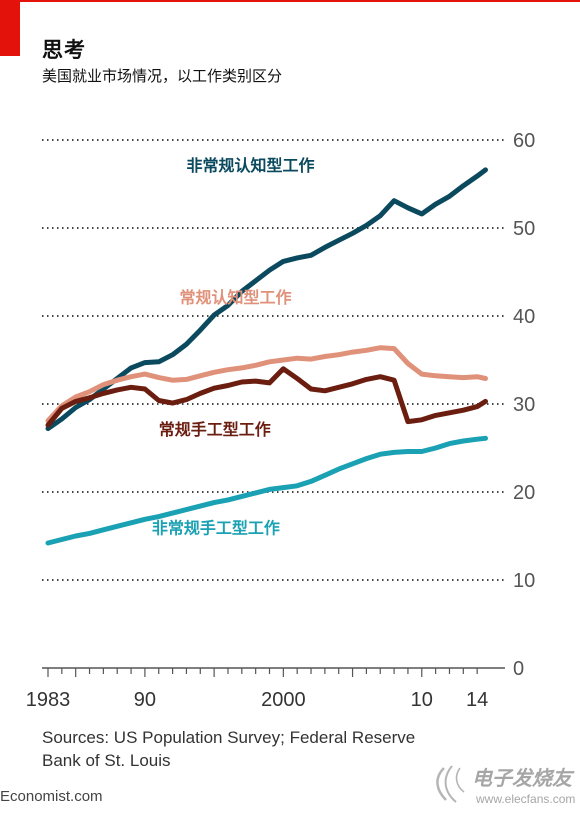 This screenshot has height=816, width=580. Describe the element at coordinates (216, 527) in the screenshot. I see `series-label-4: 非常规手工型工作` at that location.